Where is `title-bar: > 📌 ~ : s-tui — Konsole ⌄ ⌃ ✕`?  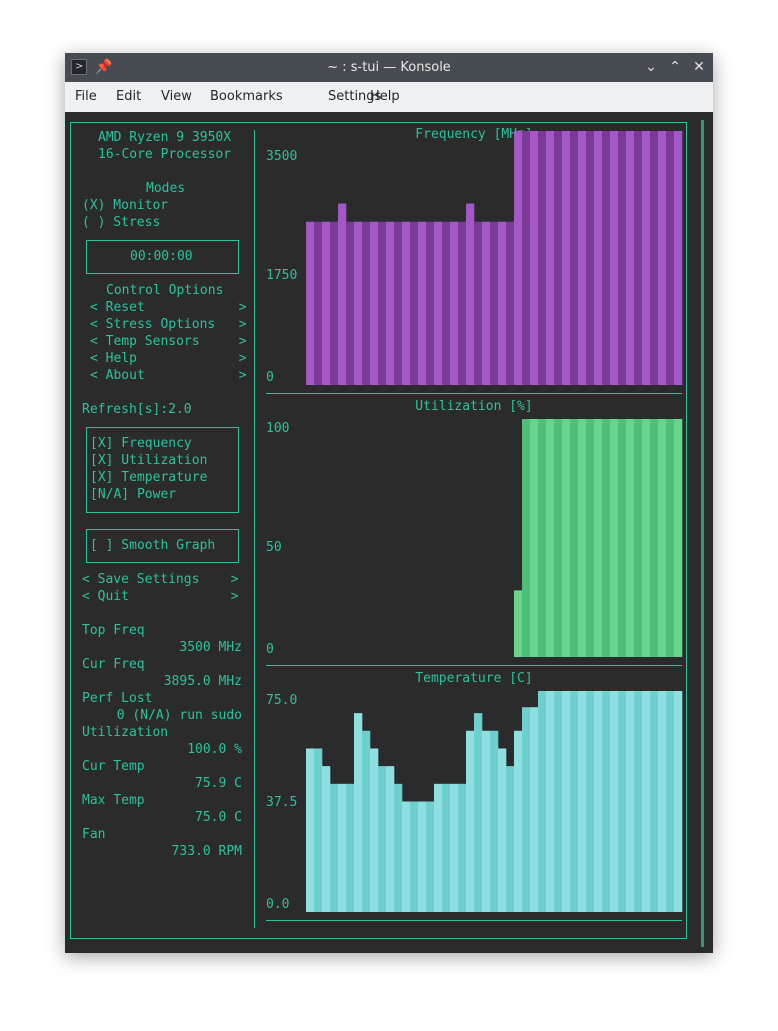 title-bar: > 📌 ~ : s-tui — Konsole ⌄ ⌃ ✕ is located at coordinates (389, 67).